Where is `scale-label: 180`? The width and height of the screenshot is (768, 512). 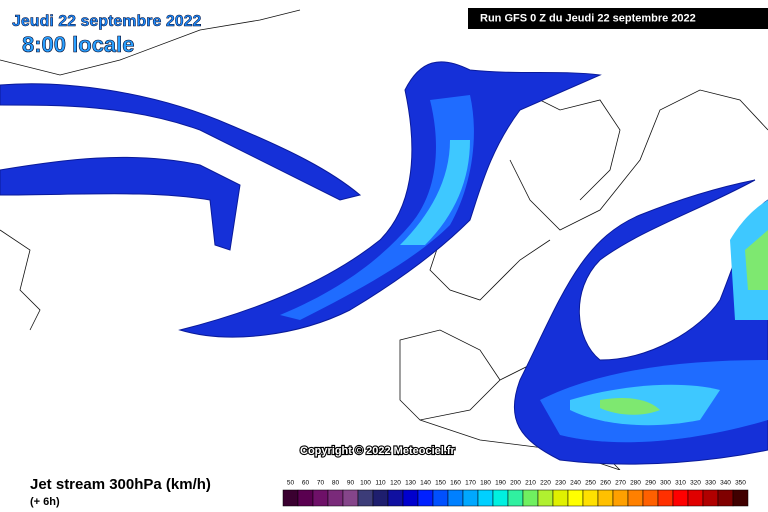
scale-label: 180 is located at coordinates (485, 483).